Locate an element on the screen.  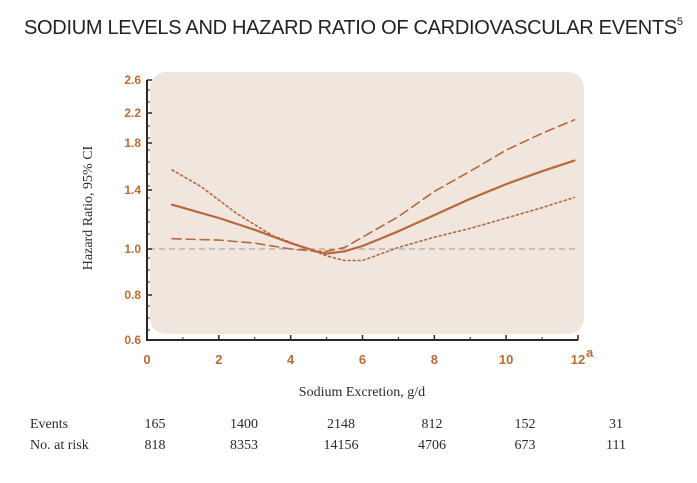
series-line-solid is located at coordinates (373, 207).